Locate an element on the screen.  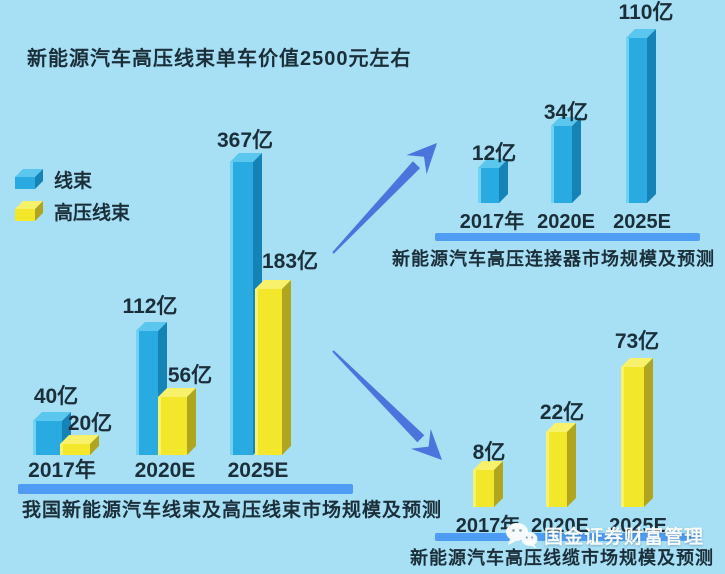
bar-value-label: 12亿 is located at coordinates (494, 153).